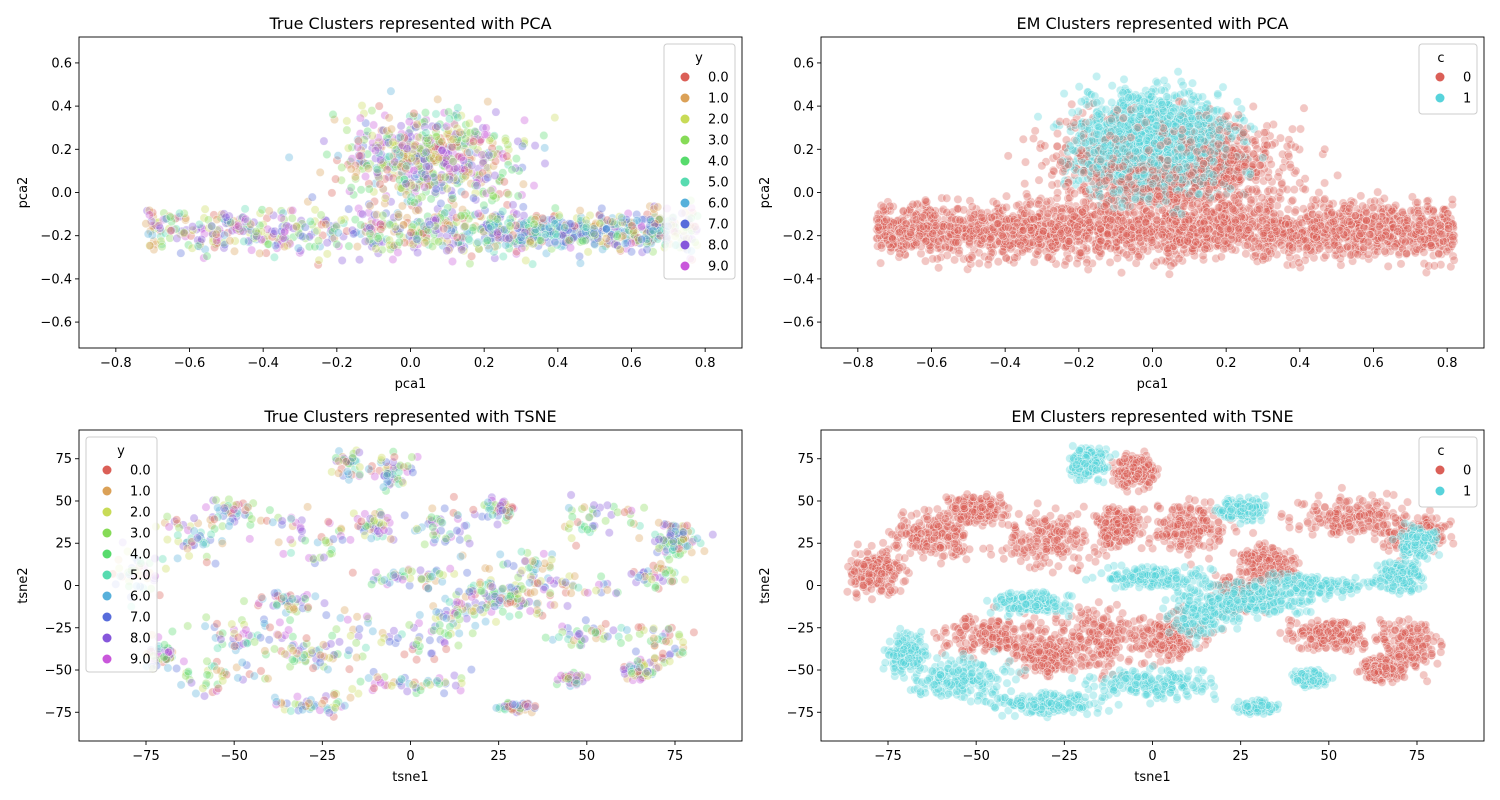  I want to click on y-tick-label: 0.0, so click(61, 193).